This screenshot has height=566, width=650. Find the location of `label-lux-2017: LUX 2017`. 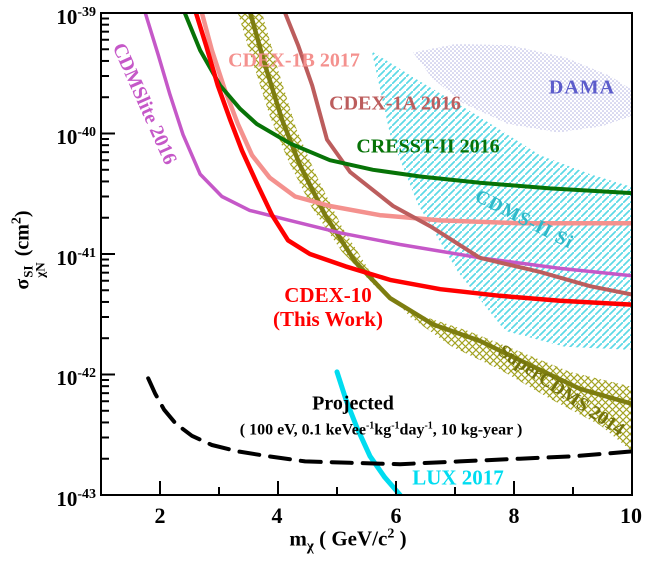

label-lux-2017: LUX 2017 is located at coordinates (458, 477).